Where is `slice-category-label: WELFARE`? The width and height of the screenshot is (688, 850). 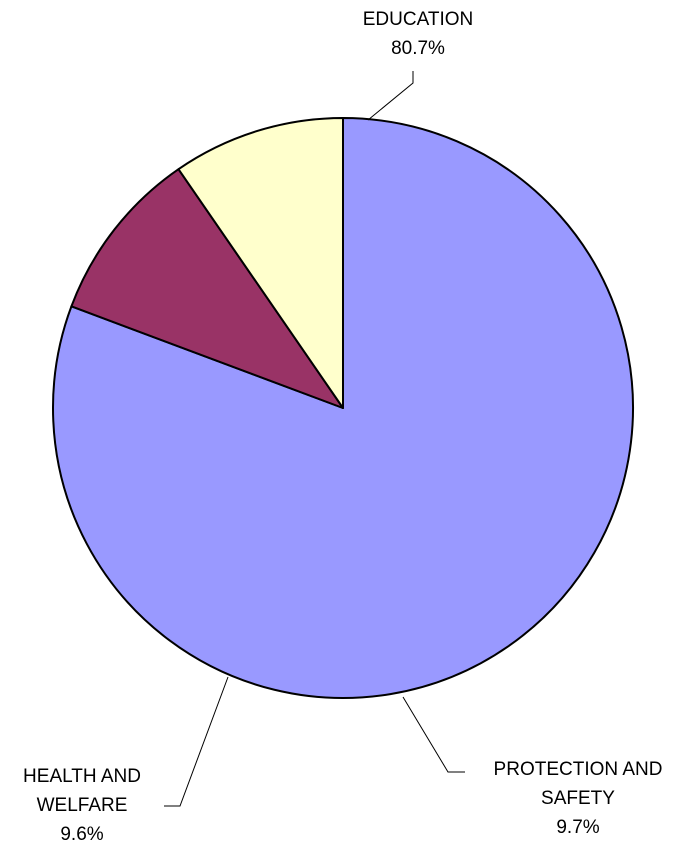 slice-category-label: WELFARE is located at coordinates (82, 805).